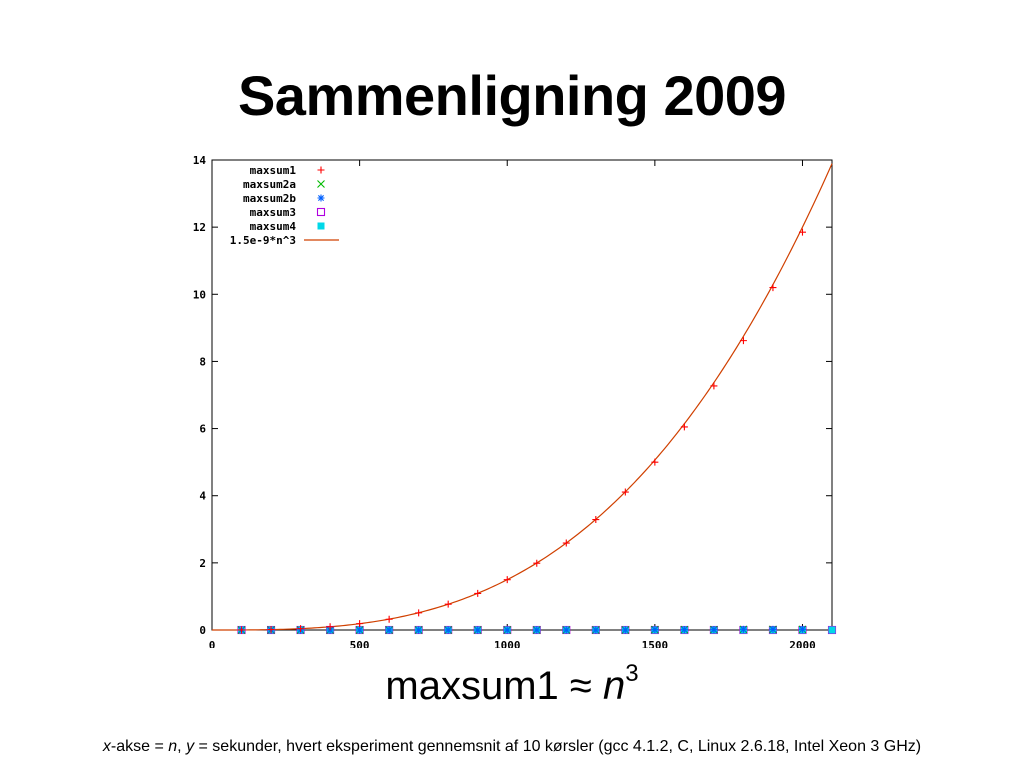 The image size is (1024, 768). I want to click on y-tick-label: 12, so click(199, 227).